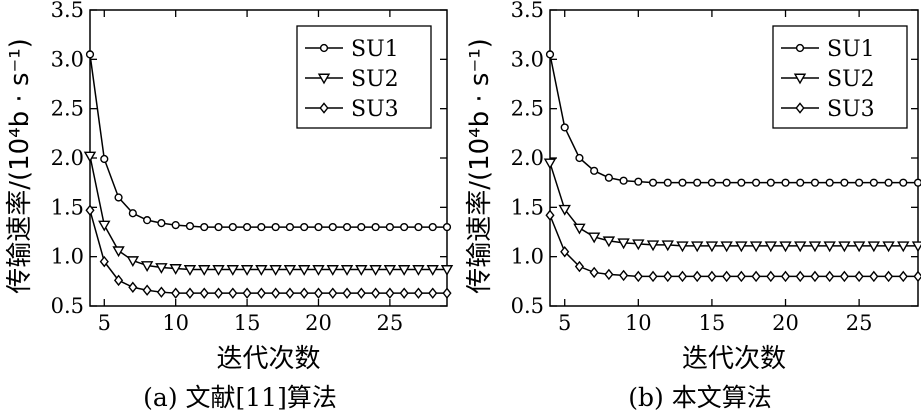  What do you see at coordinates (733, 118) in the screenshot?
I see `series-su1` at bounding box center [733, 118].